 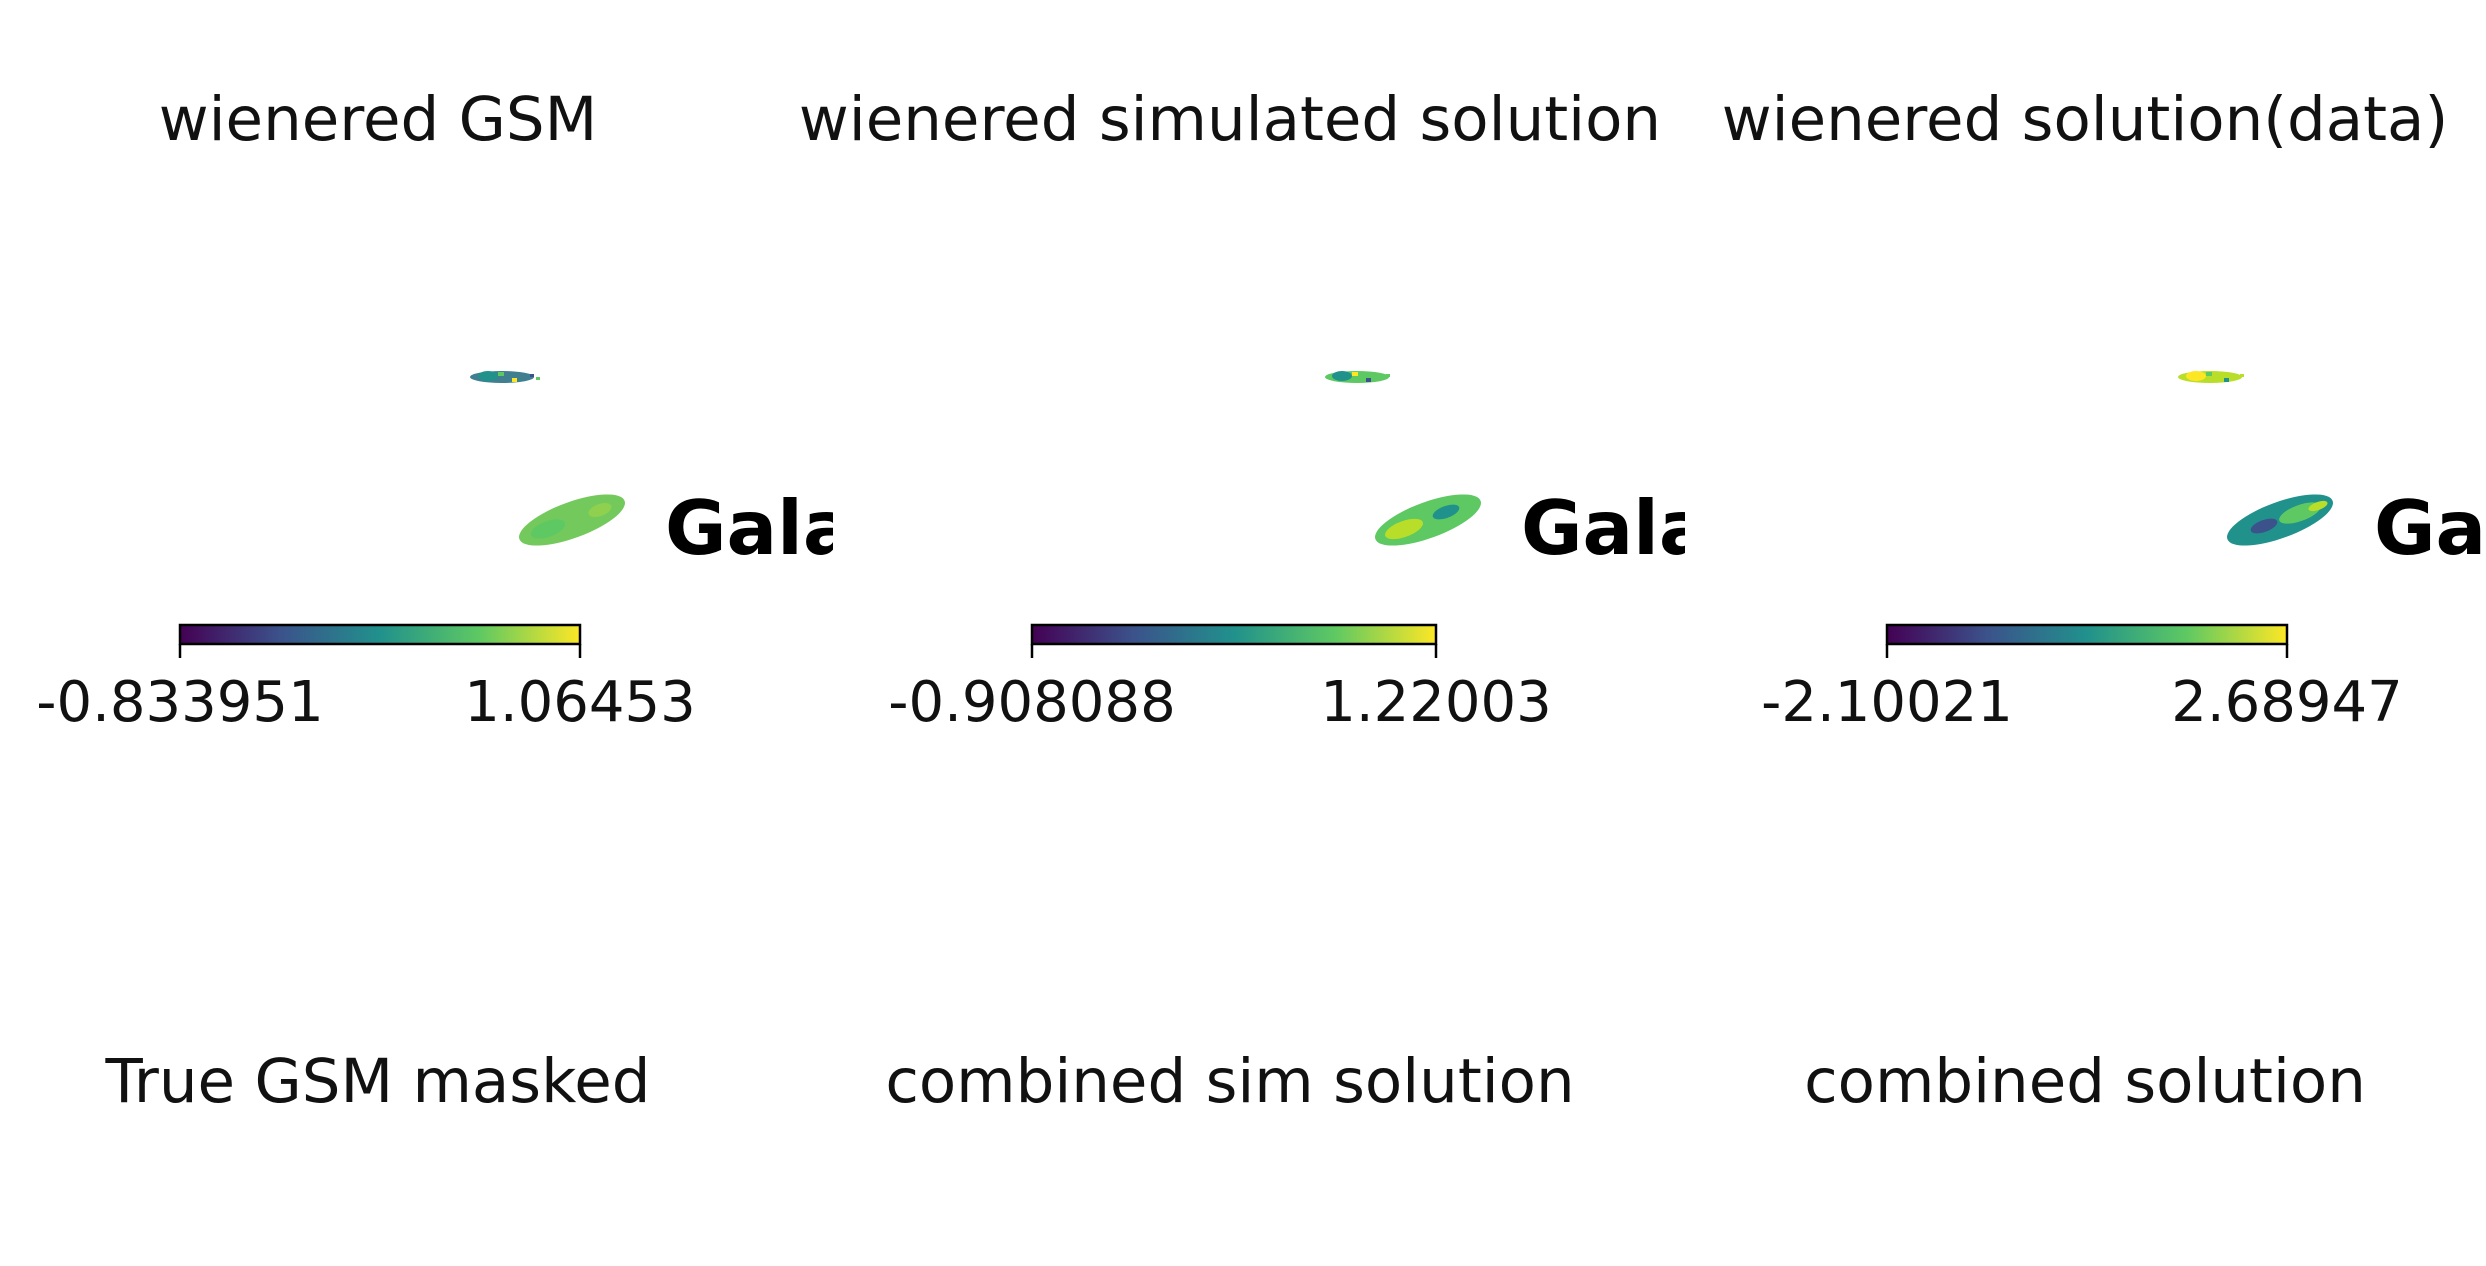 I want to click on colorbar-max-label: 1.22003, so click(x=1436, y=702).